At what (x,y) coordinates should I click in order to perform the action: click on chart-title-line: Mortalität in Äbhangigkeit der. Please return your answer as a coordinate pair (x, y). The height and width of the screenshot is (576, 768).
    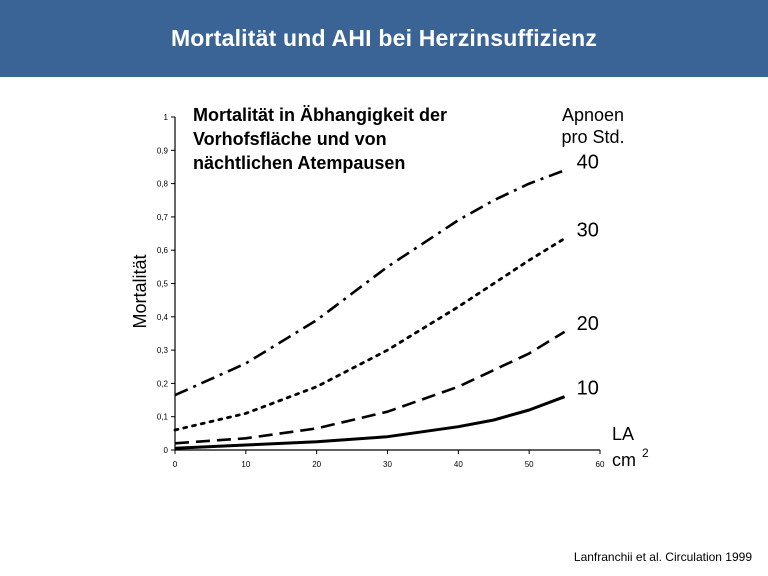
    Looking at the image, I should click on (320, 115).